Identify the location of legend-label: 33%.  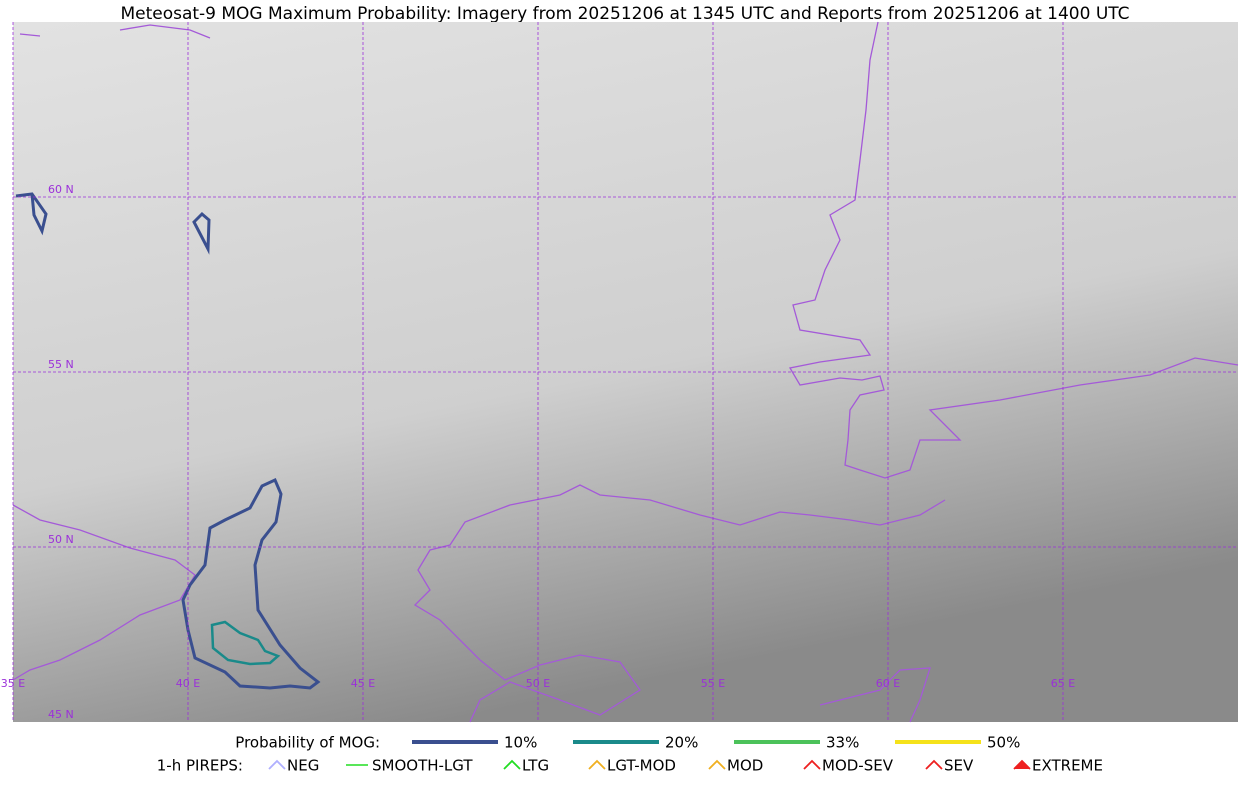
(842, 743).